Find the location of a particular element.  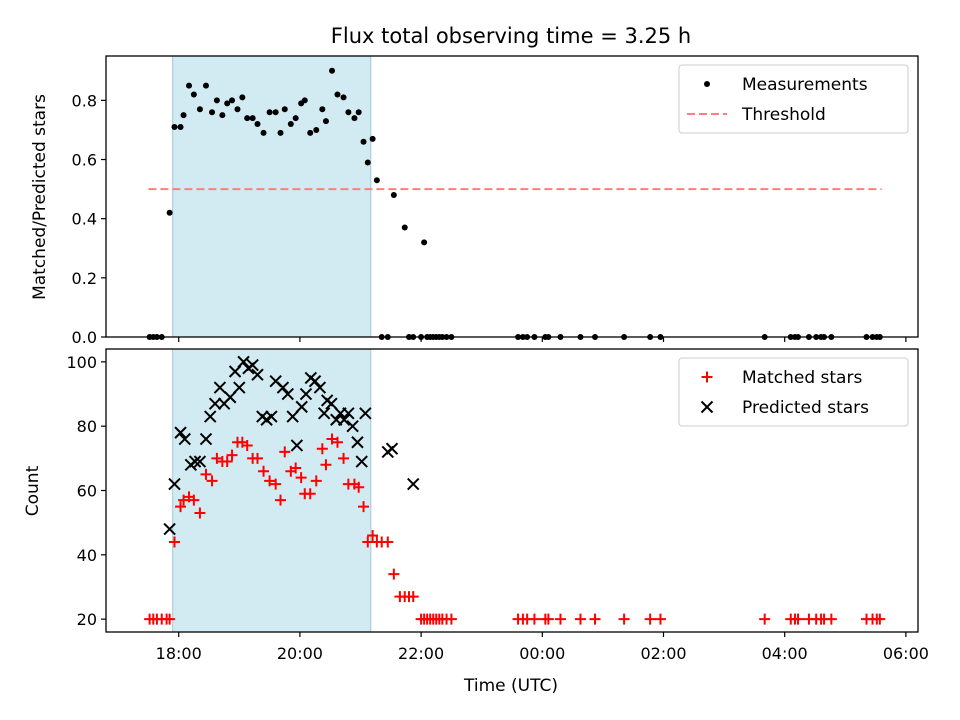

x-tick-label: 18:00 is located at coordinates (179, 653).